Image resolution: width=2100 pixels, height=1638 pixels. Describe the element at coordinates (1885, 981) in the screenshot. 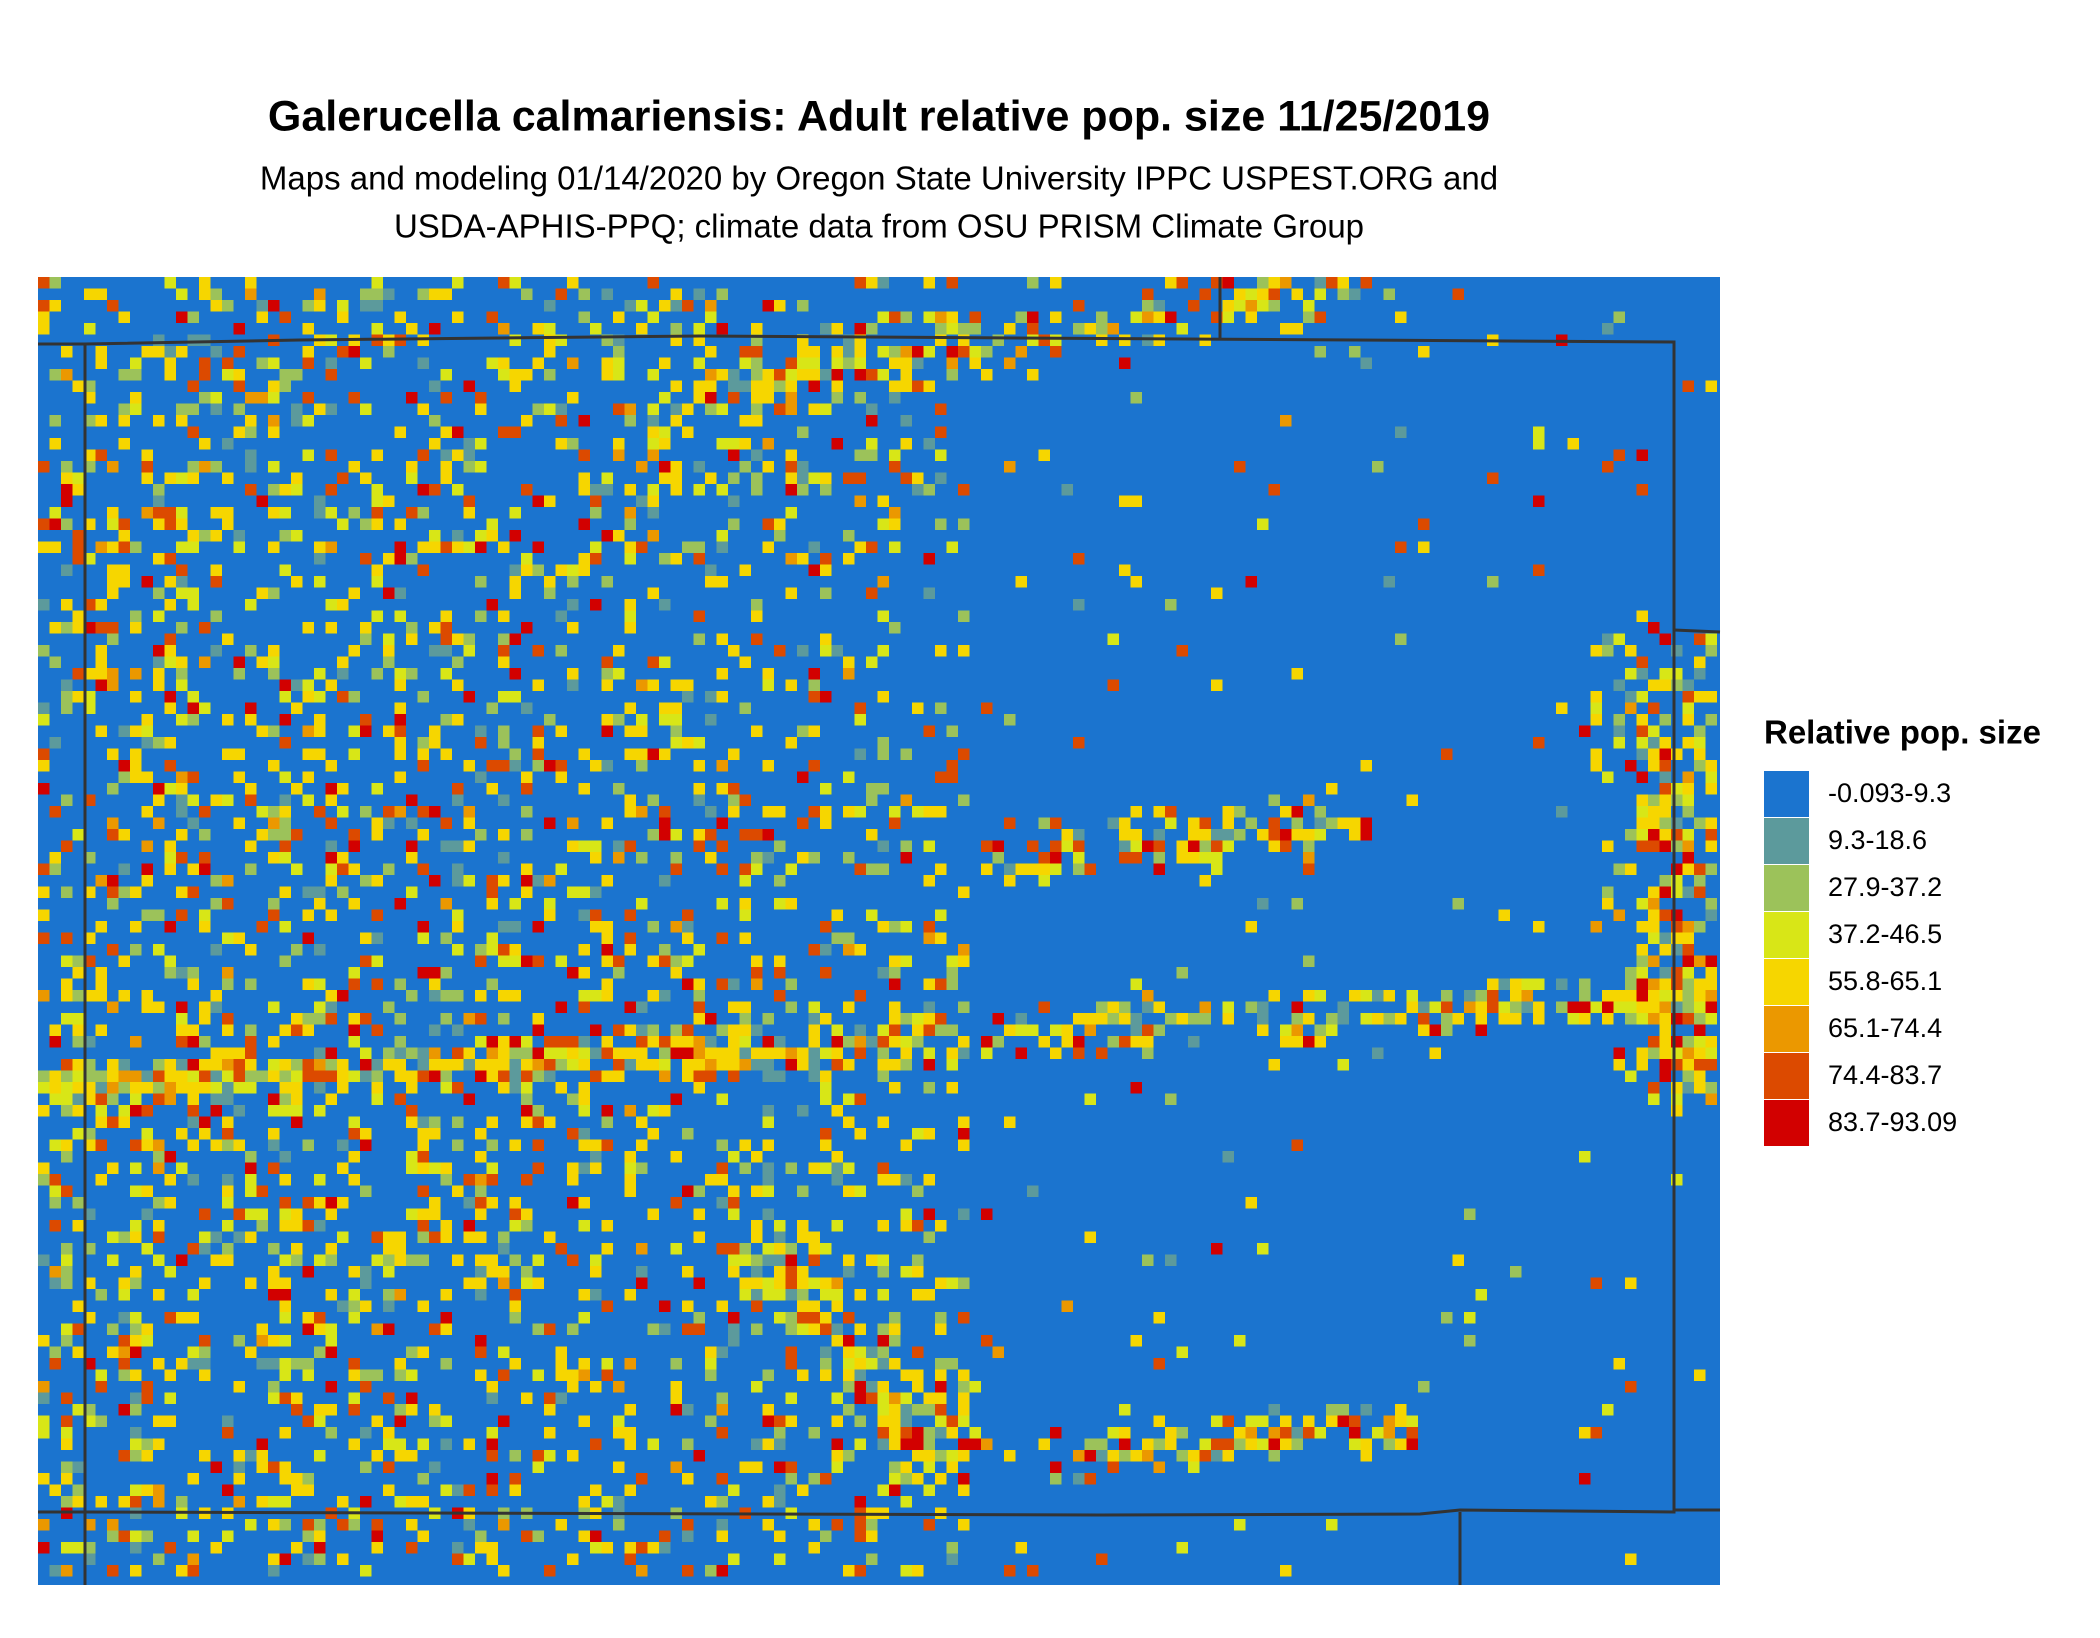

I see `legend-label: 55.8-65.1` at that location.